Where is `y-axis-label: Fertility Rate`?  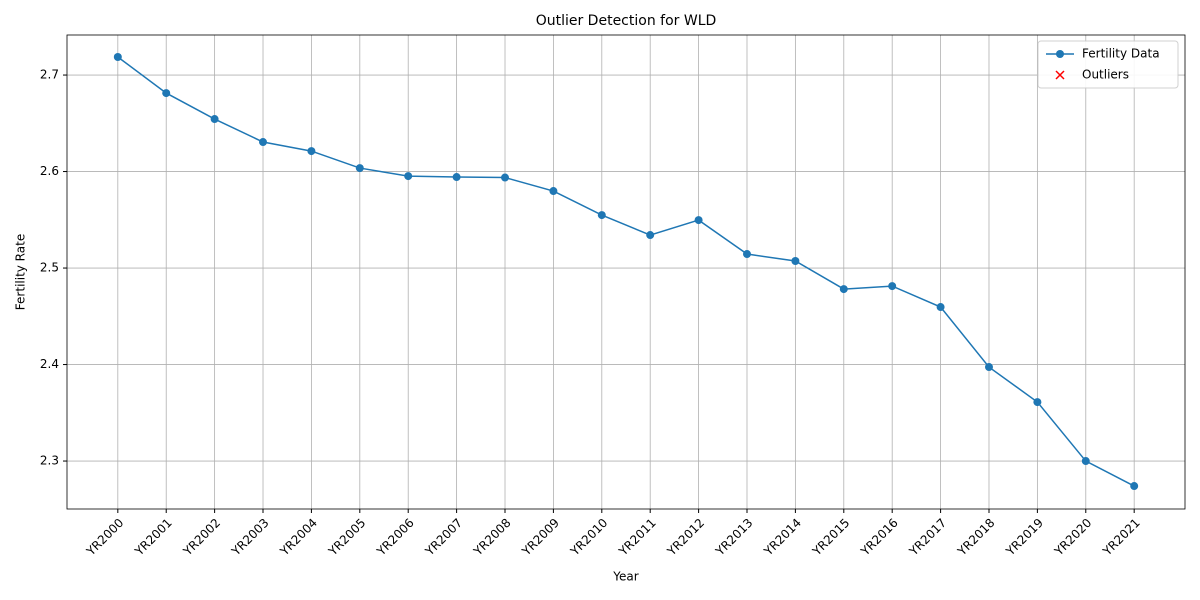
y-axis-label: Fertility Rate is located at coordinates (21, 272).